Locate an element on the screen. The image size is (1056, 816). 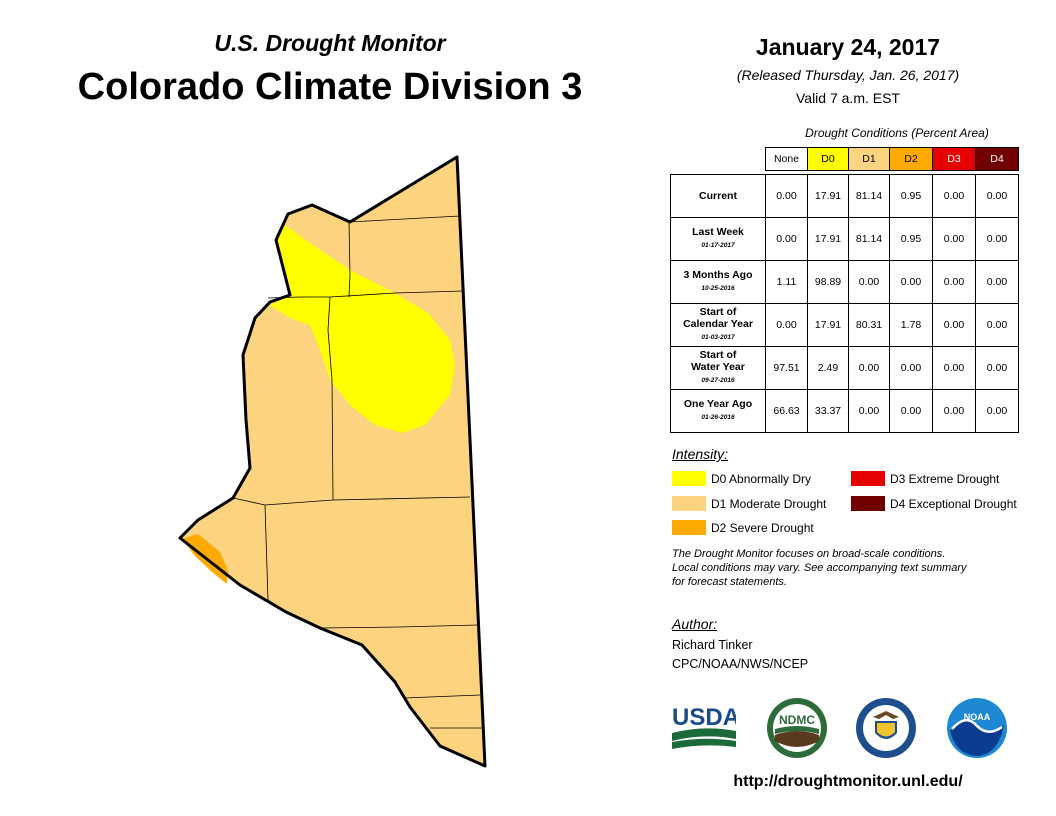
valid-time: Valid 7 a.m. EST is located at coordinates (847, 98).